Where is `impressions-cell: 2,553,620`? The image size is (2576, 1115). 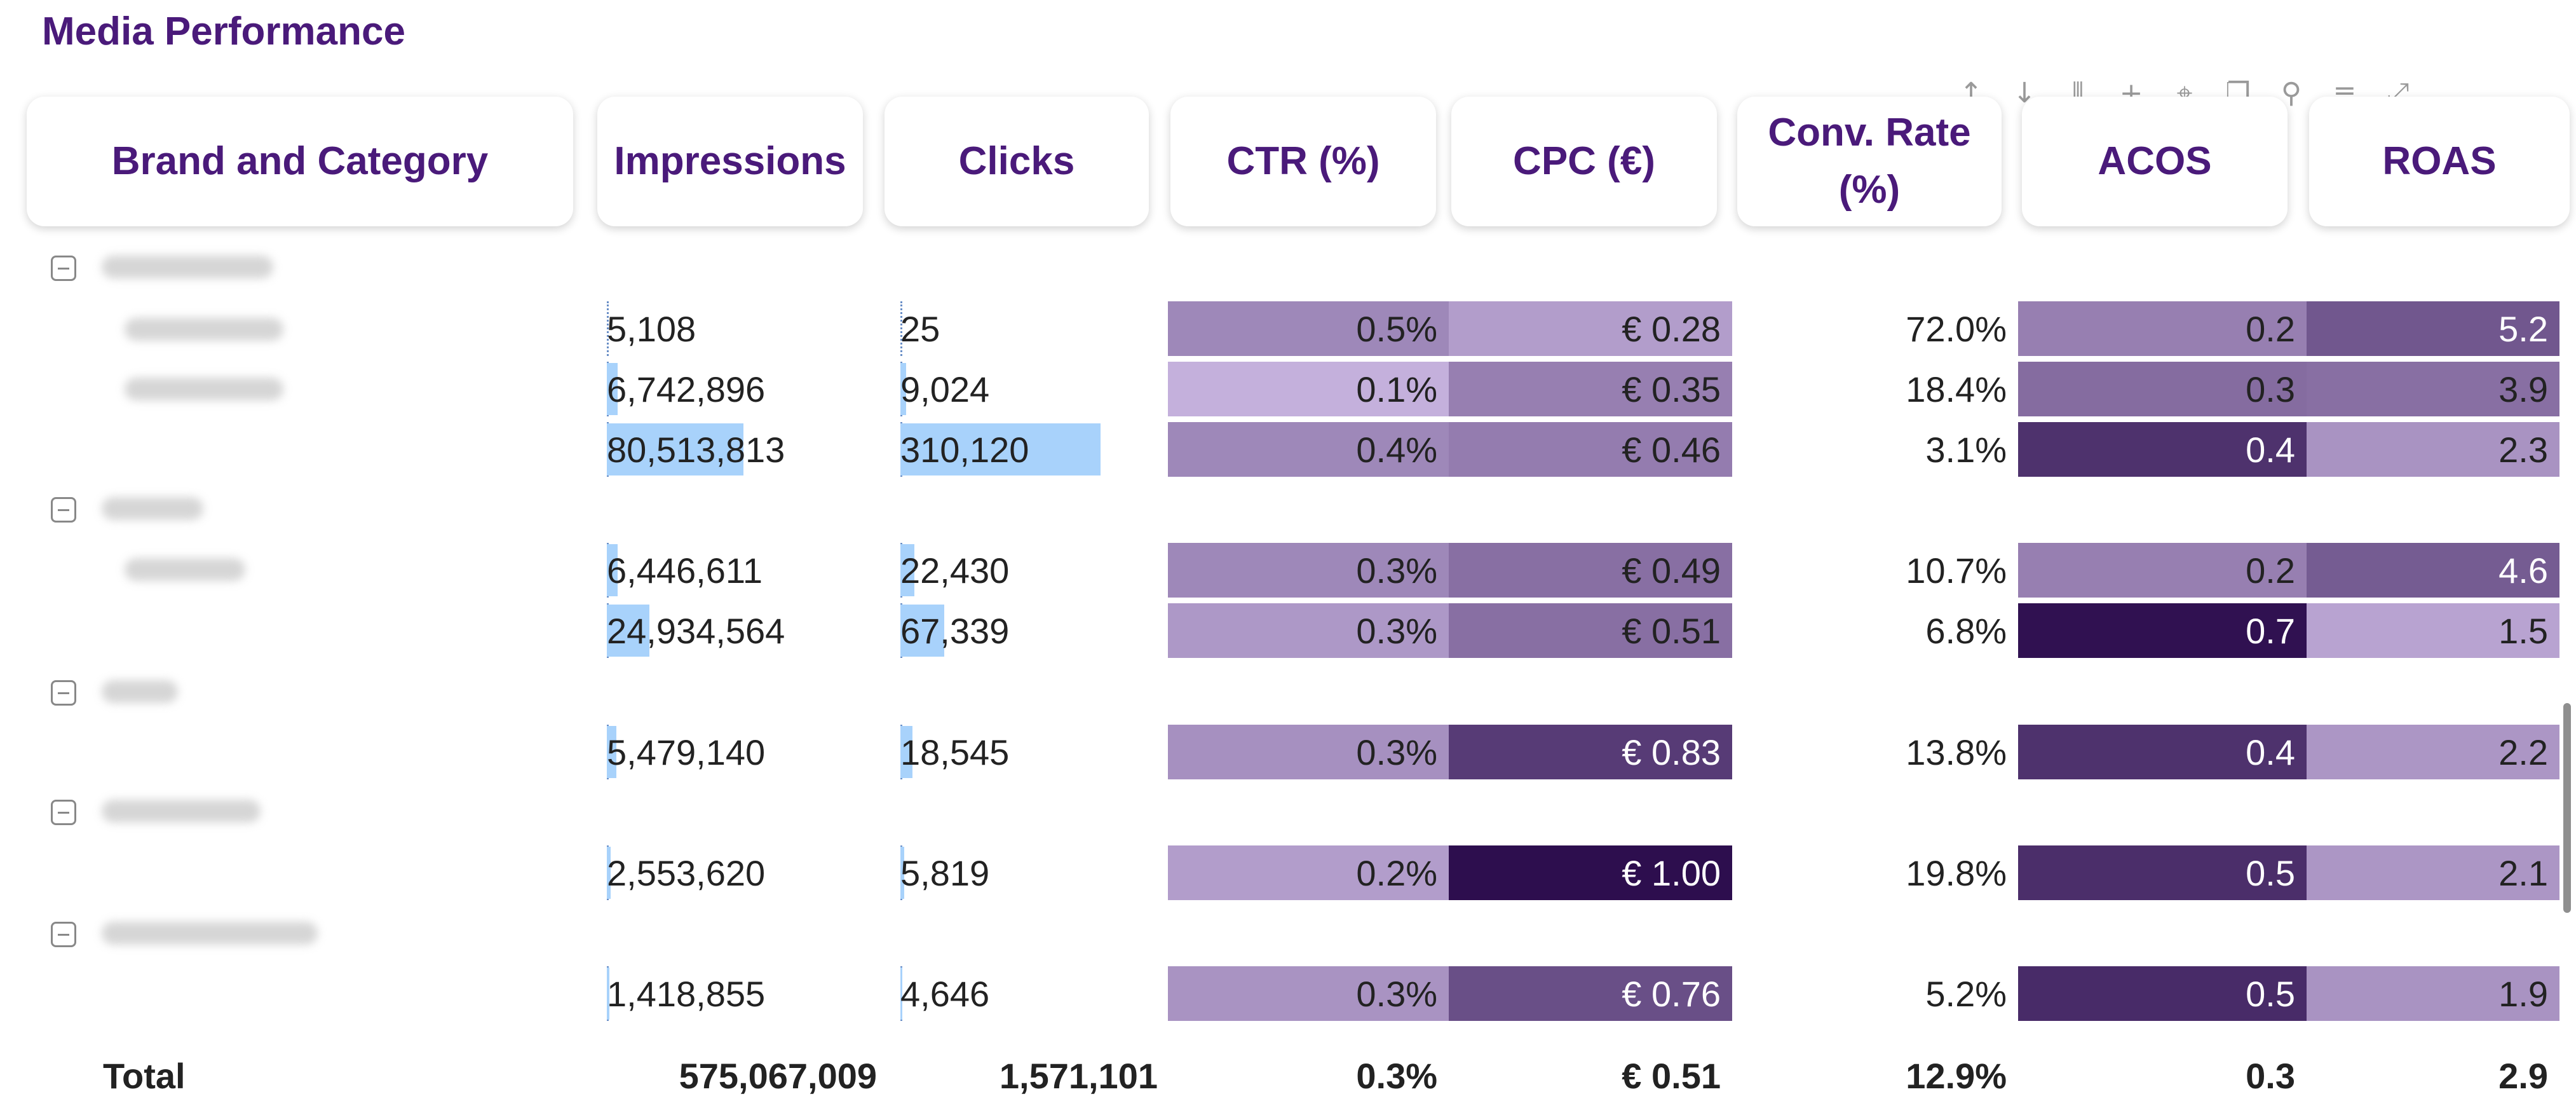 impressions-cell: 2,553,620 is located at coordinates (686, 873).